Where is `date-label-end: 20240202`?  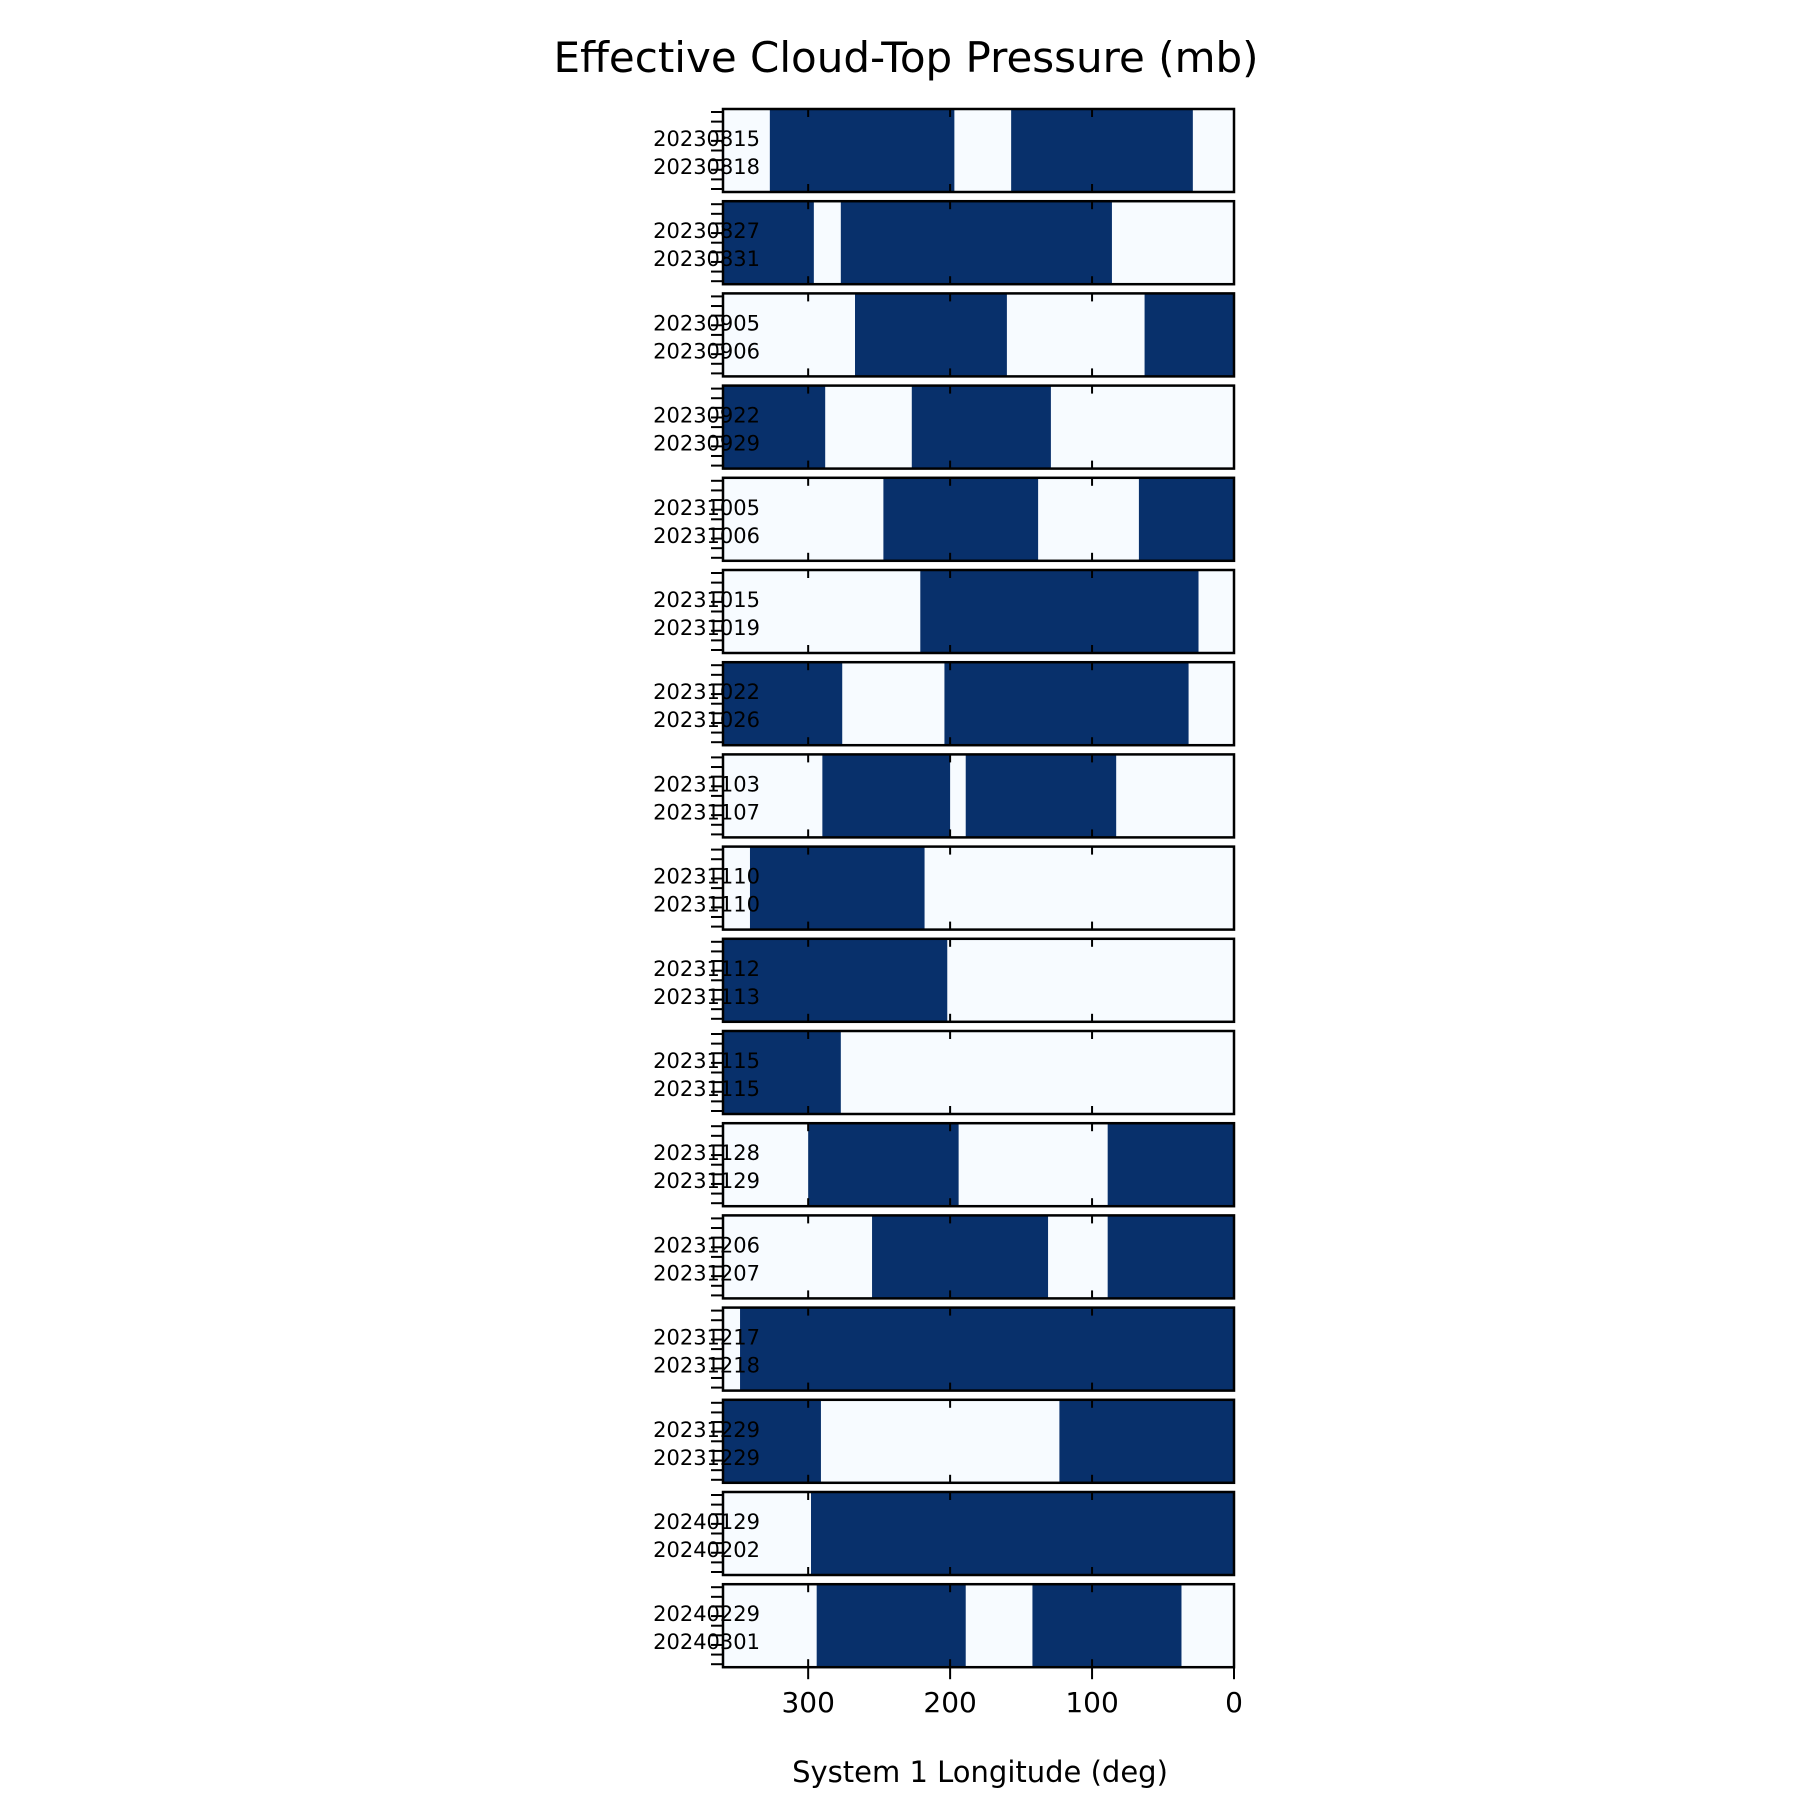
date-label-end: 20240202 is located at coordinates (706, 1550).